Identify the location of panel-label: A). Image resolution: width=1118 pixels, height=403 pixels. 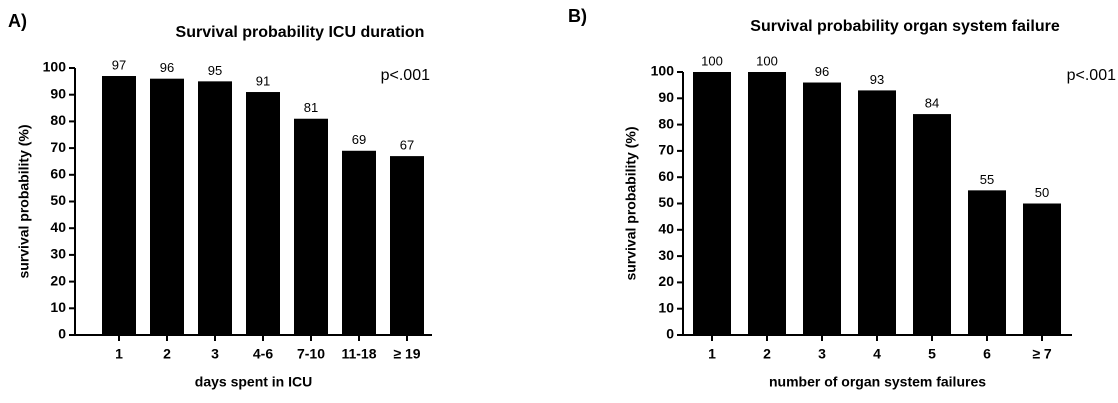
(17, 21).